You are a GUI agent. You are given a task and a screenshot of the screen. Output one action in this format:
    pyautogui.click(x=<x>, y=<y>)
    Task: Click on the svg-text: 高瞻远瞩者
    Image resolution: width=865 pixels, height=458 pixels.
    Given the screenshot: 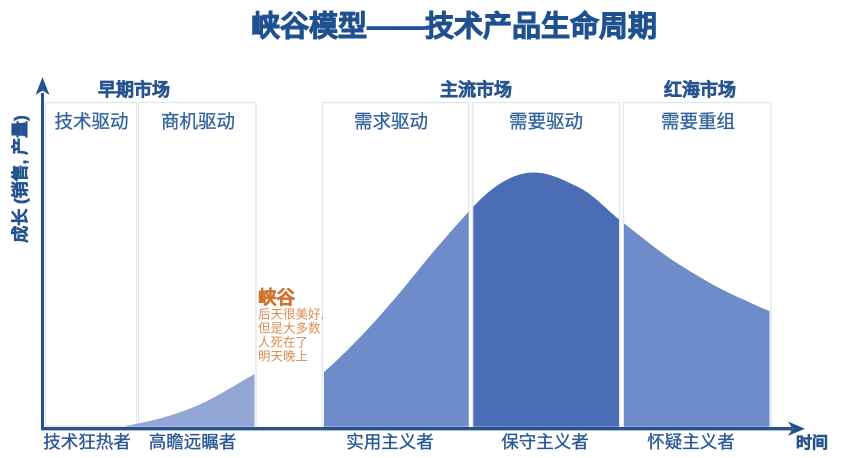 What is the action you would take?
    pyautogui.click(x=193, y=442)
    